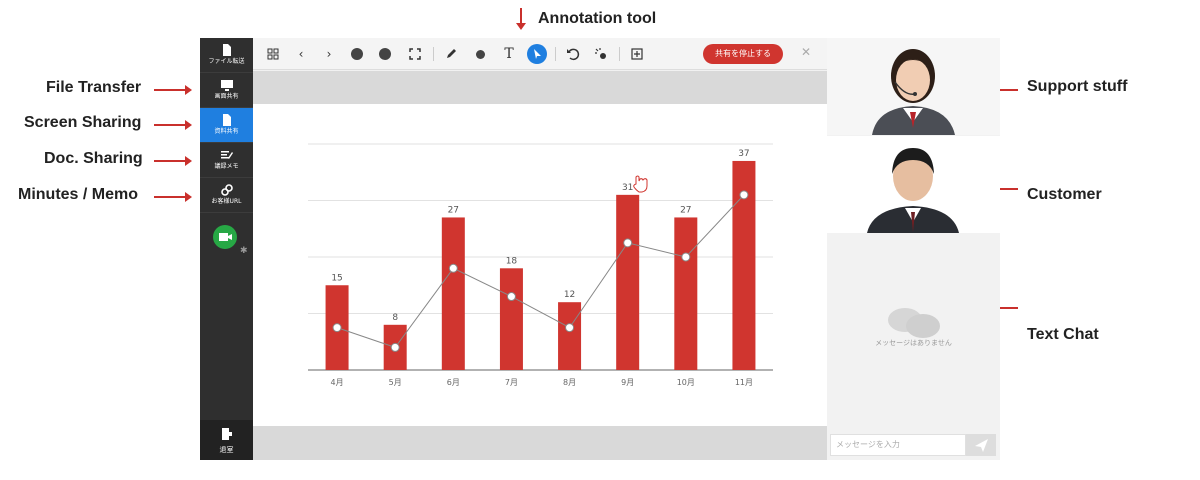  Describe the element at coordinates (173, 197) in the screenshot. I see `minutes-memo-arrow` at that location.